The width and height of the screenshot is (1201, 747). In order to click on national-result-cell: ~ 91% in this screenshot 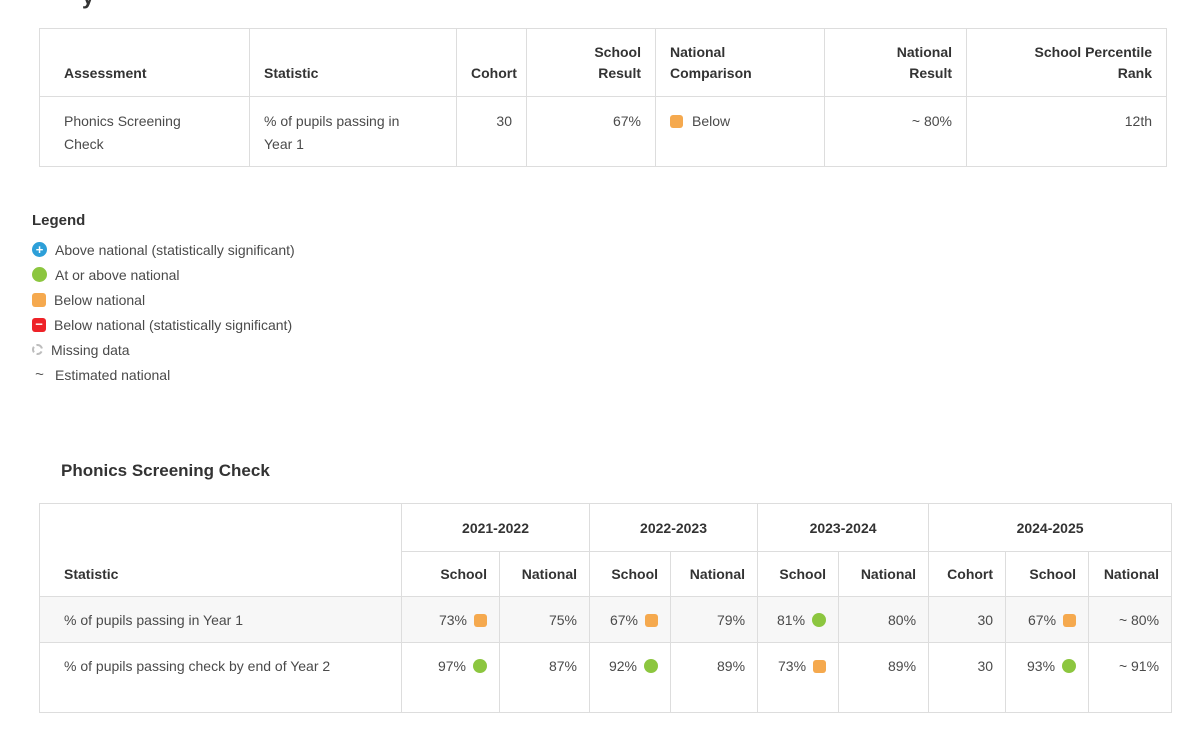, I will do `click(1130, 677)`.